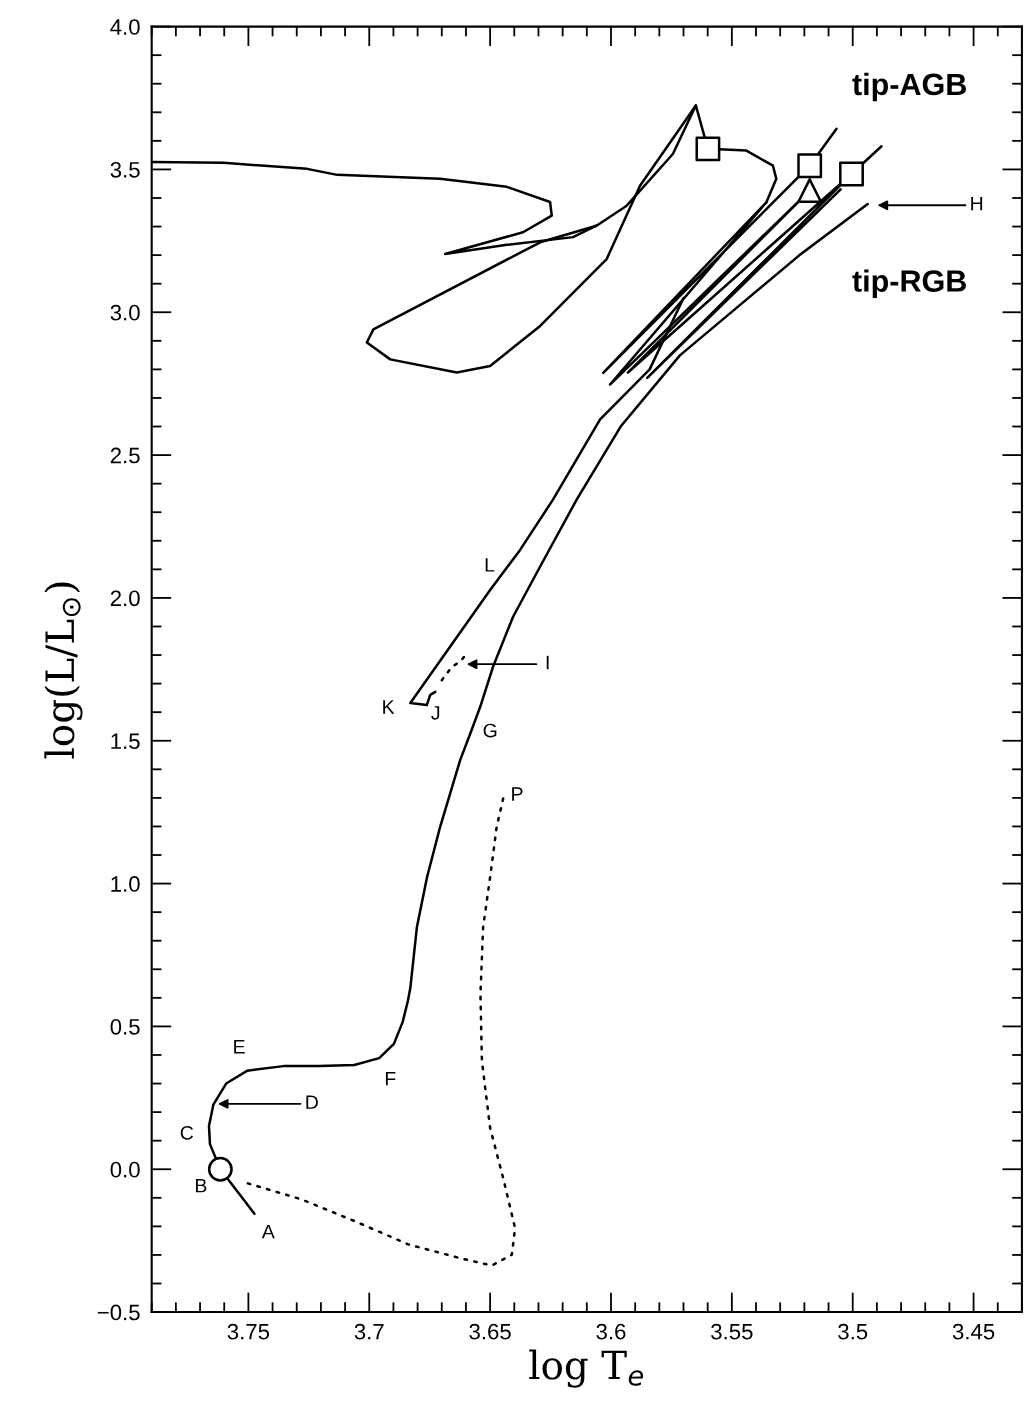 This screenshot has width=1025, height=1422. I want to click on x-tick-label: 3.75, so click(248, 1331).